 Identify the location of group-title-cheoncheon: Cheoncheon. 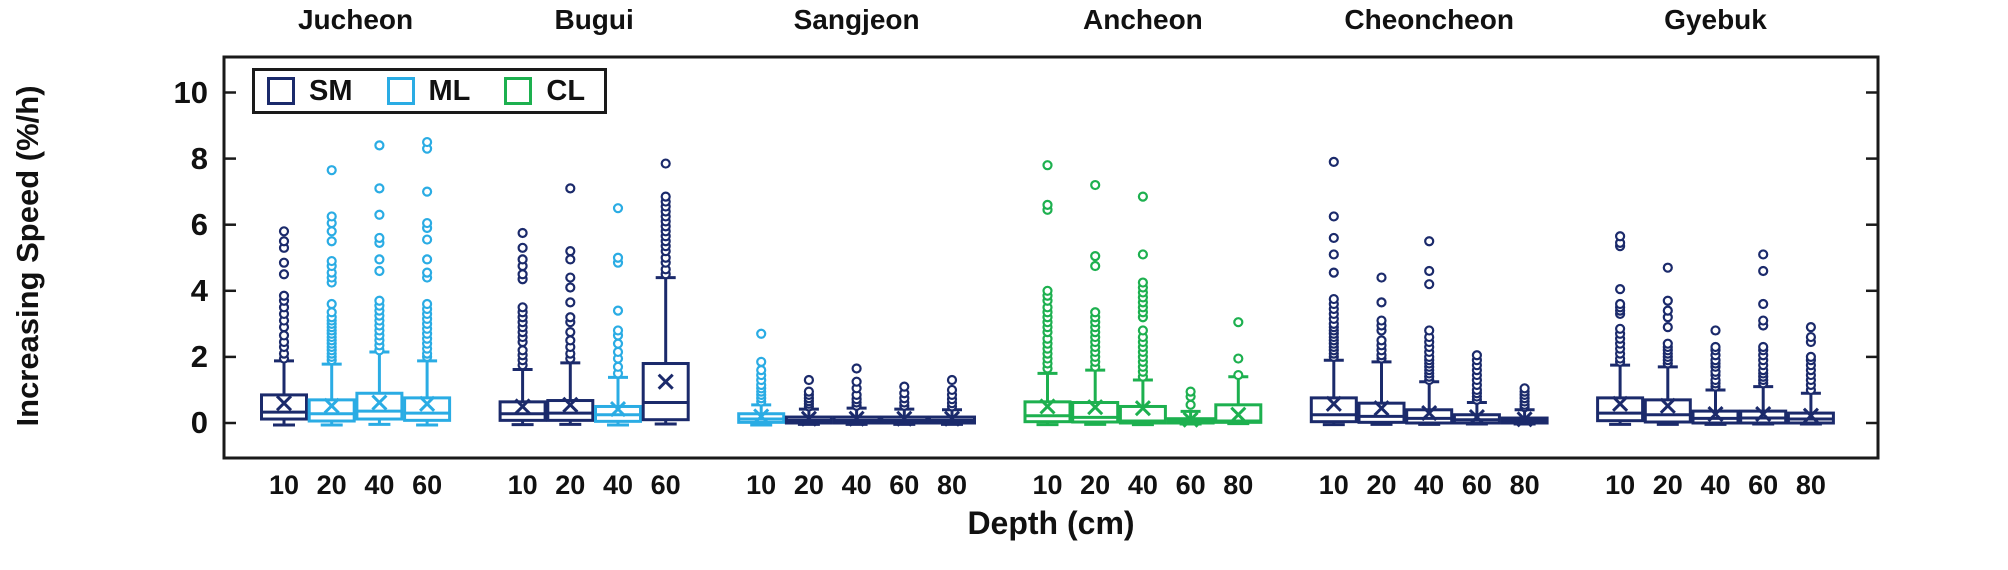
(1429, 19).